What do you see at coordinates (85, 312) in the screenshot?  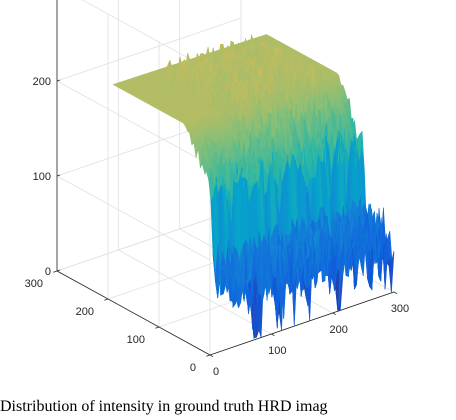 I see `y-tick-label: 200` at bounding box center [85, 312].